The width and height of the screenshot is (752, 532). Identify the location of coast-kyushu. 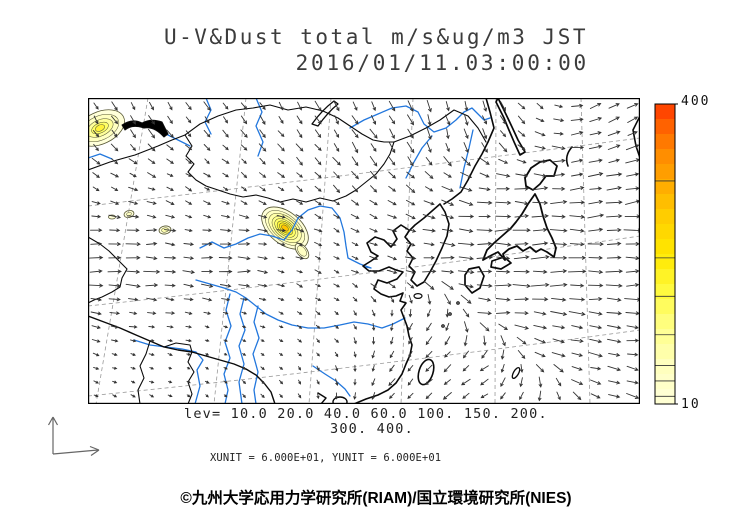
(474, 280).